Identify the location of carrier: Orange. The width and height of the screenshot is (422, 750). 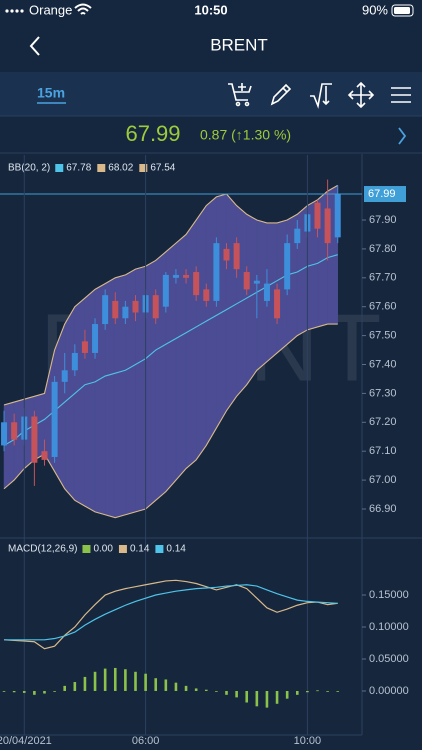
(50, 9).